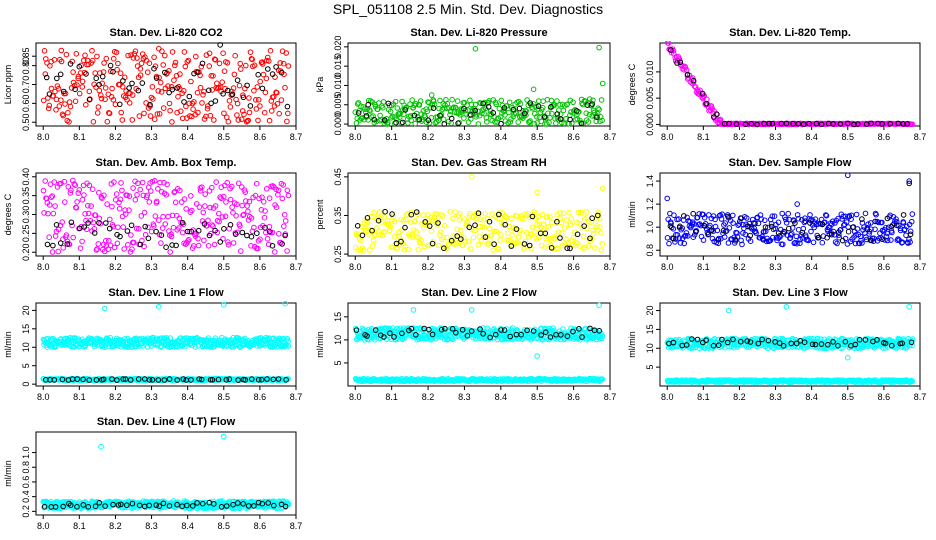  What do you see at coordinates (166, 422) in the screenshot?
I see `chart-title: Stan. Dev. Line 4 (LT) Flow` at bounding box center [166, 422].